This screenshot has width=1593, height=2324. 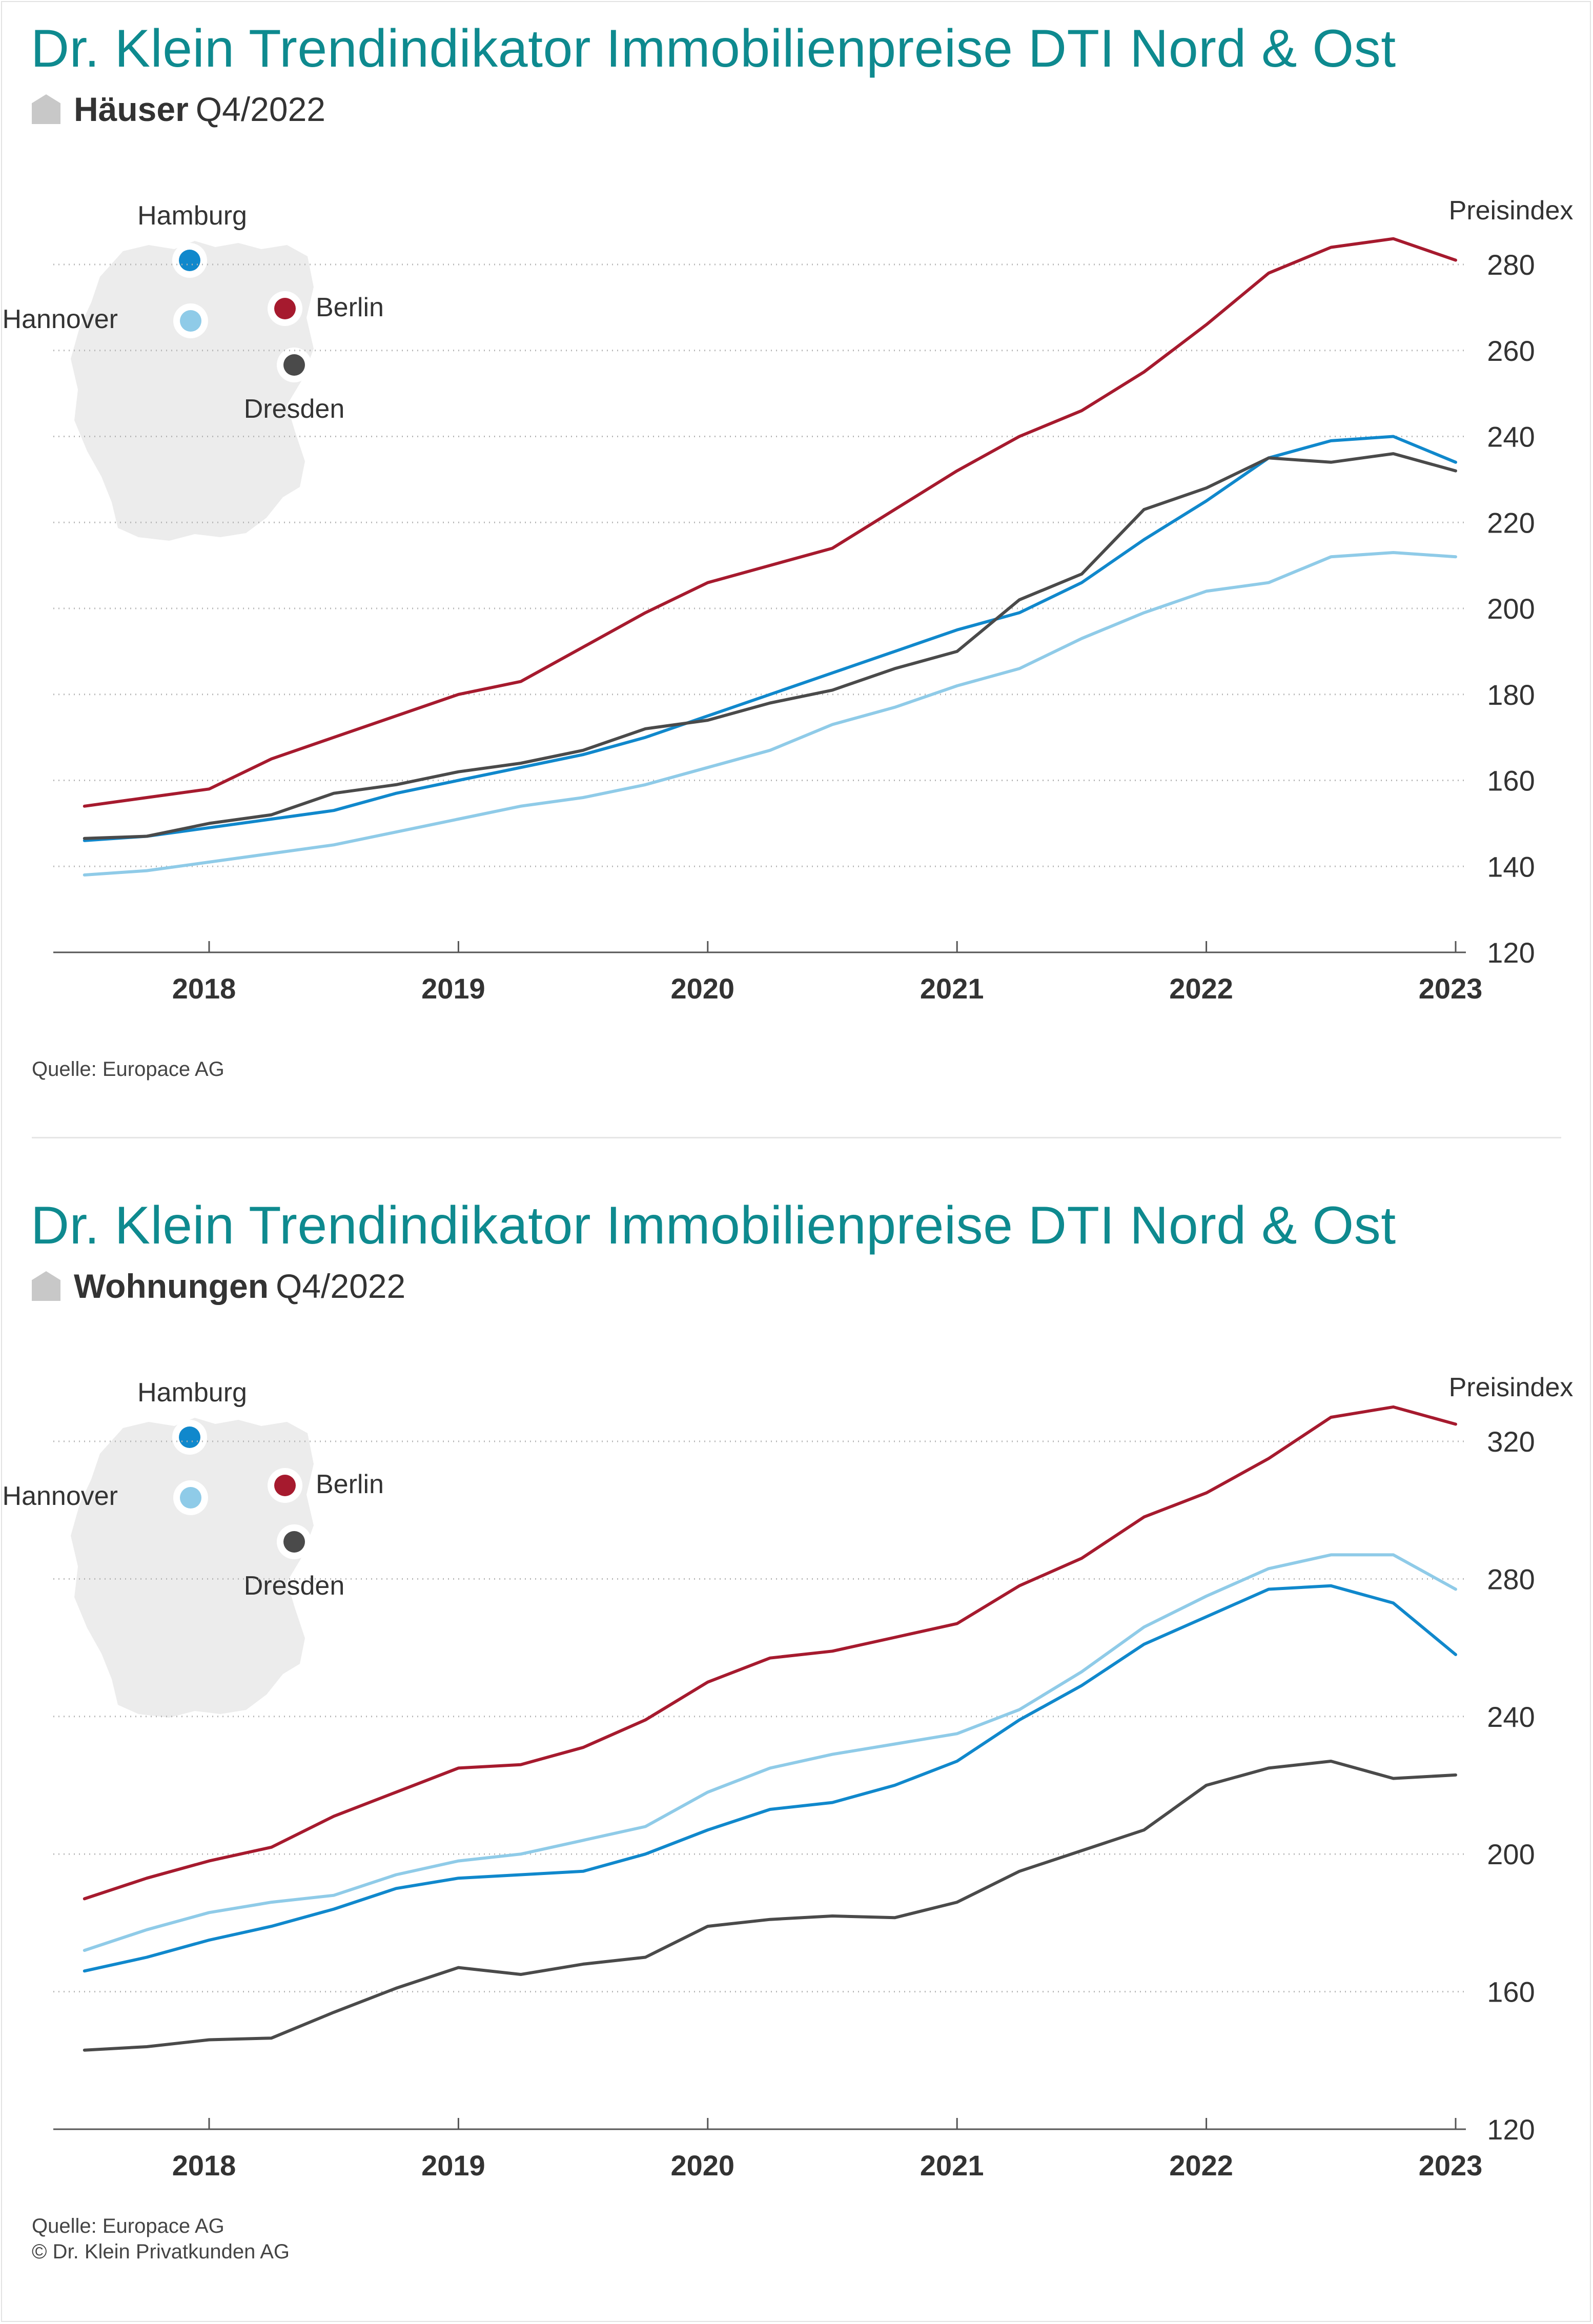 I want to click on chart-subtitle: Häuser Q4/2022, so click(x=178, y=110).